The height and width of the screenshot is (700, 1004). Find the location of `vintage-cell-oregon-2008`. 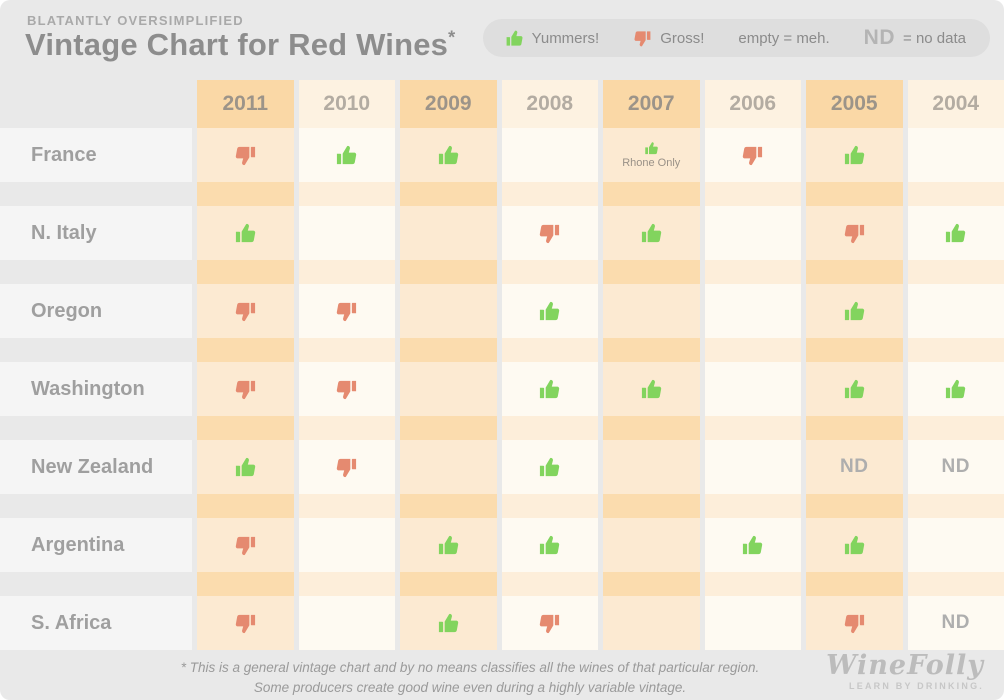

vintage-cell-oregon-2008 is located at coordinates (549, 311).